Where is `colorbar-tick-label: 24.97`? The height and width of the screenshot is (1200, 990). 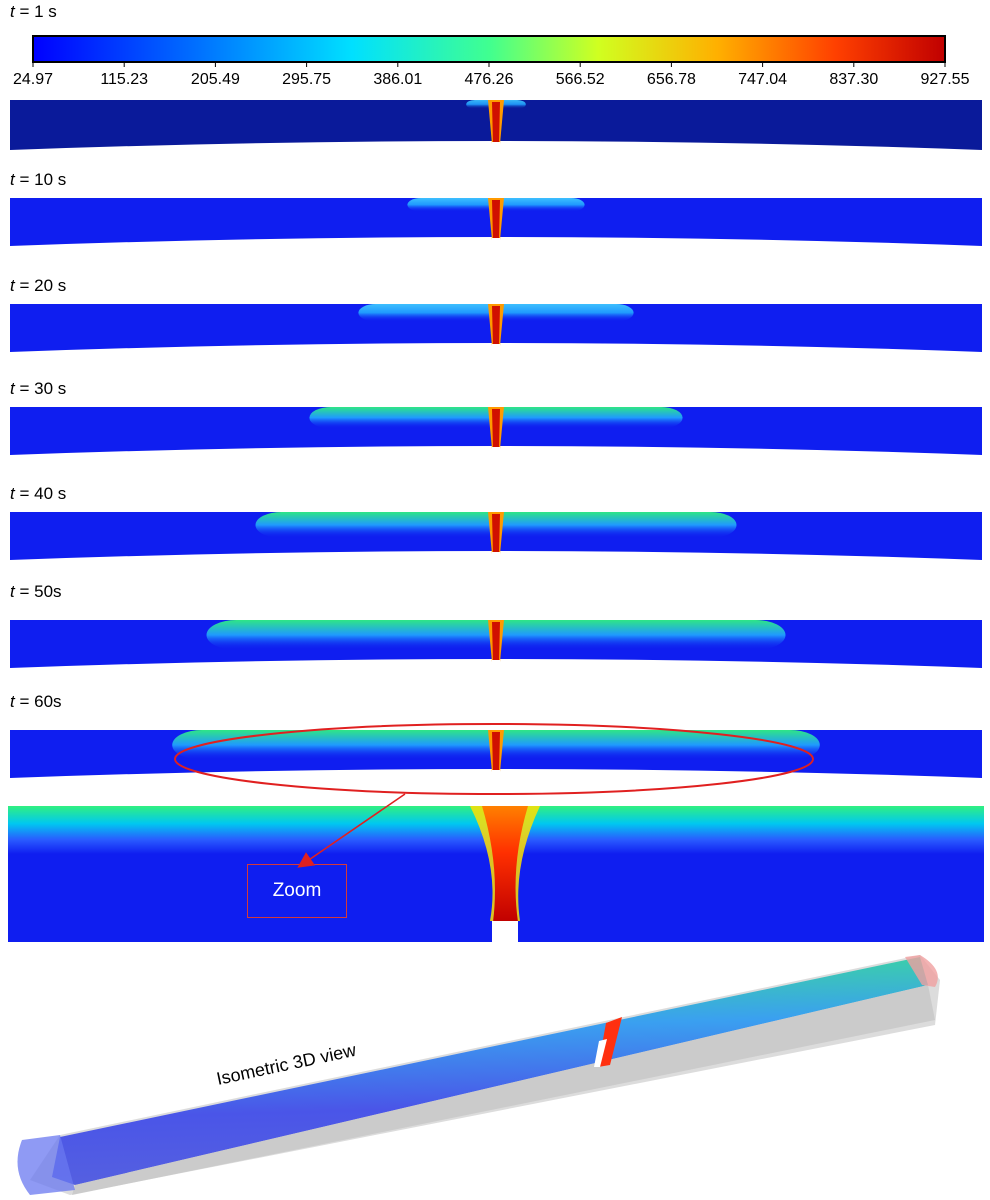
colorbar-tick-label: 24.97 is located at coordinates (33, 79).